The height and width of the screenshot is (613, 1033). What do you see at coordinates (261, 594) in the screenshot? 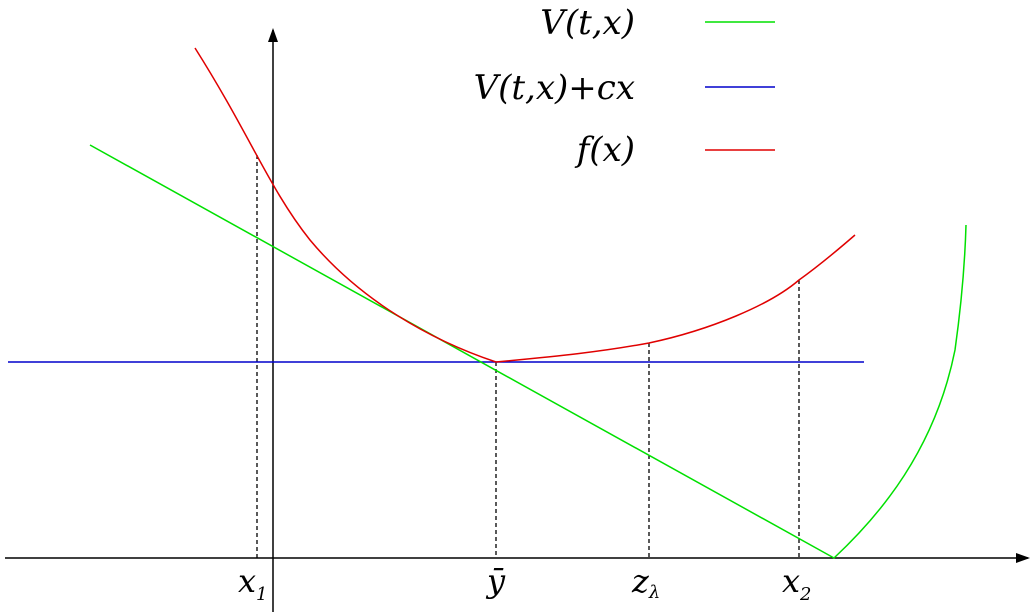
I see `marker-x1-sub: 1` at bounding box center [261, 594].